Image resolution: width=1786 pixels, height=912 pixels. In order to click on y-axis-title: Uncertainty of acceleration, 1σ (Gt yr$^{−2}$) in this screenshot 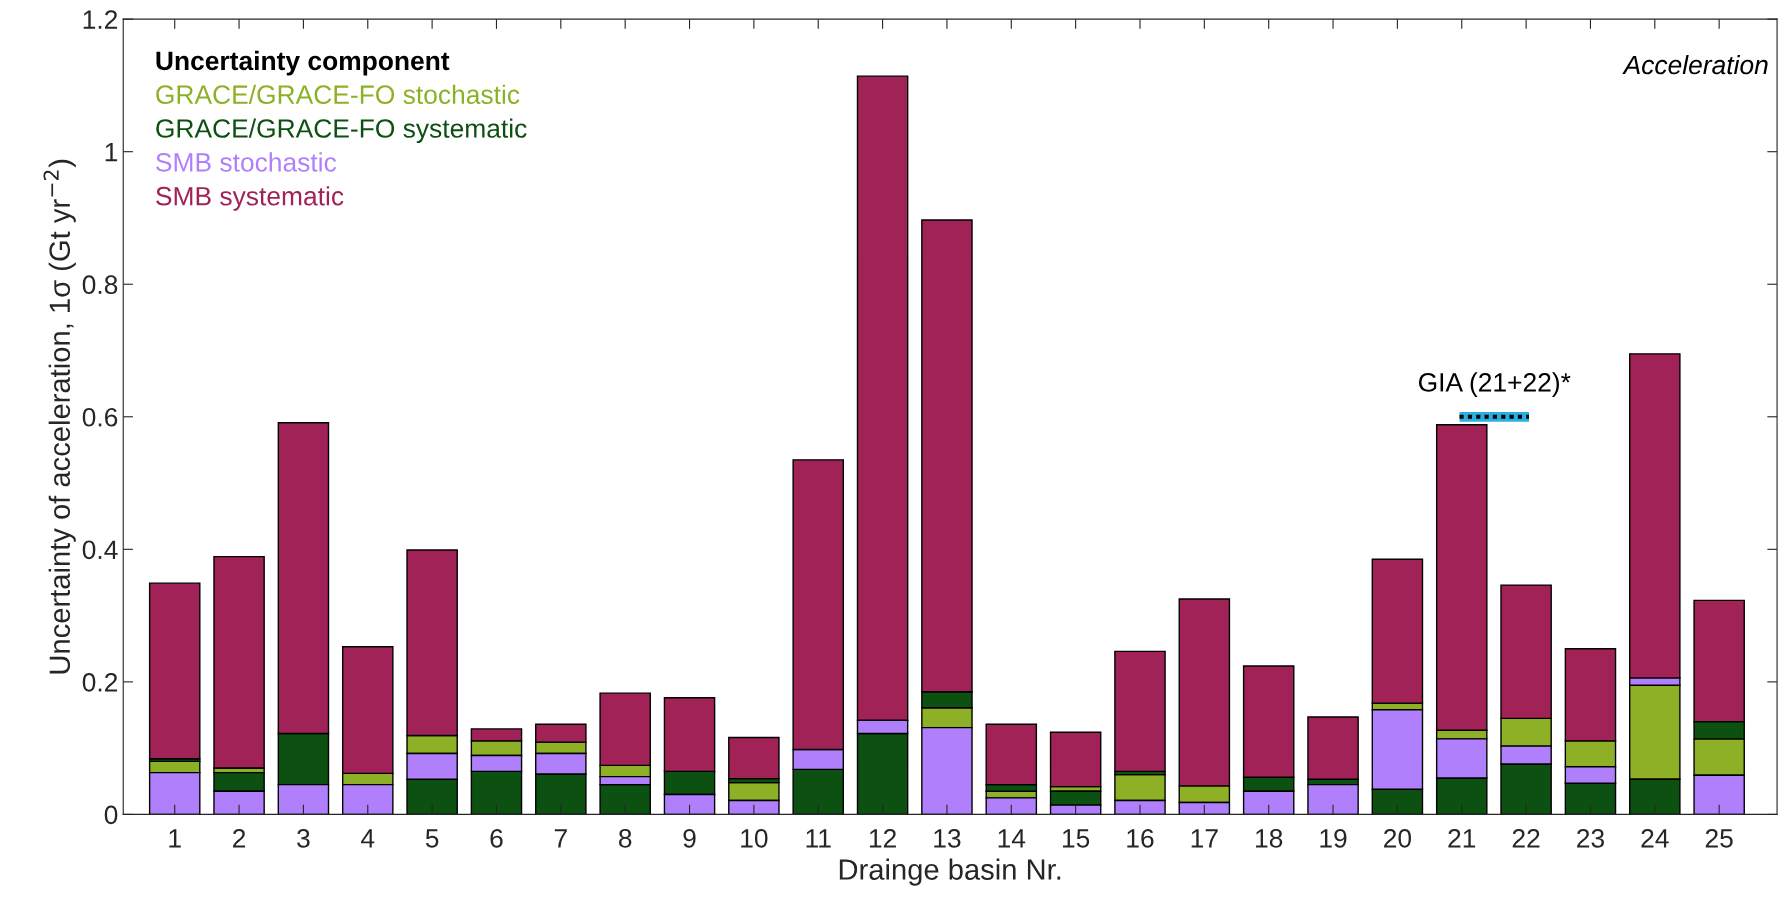, I will do `click(59, 416)`.